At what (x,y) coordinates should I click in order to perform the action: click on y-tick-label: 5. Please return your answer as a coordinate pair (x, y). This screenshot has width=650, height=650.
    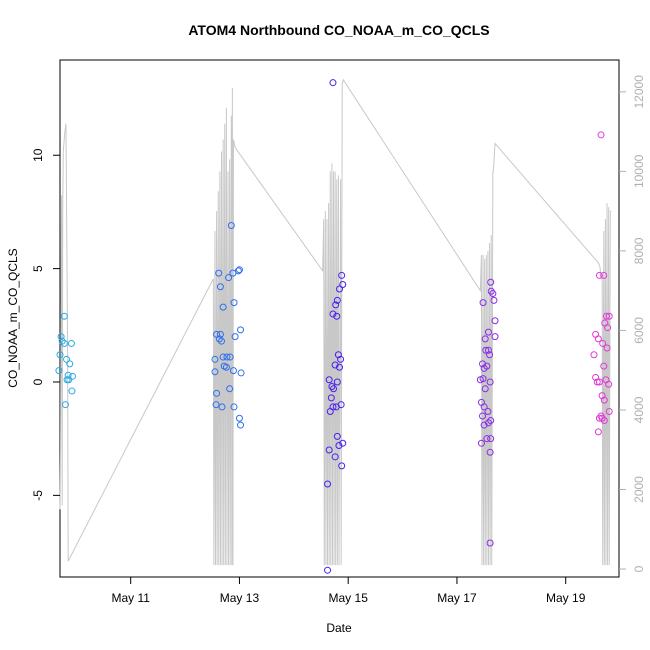
    Looking at the image, I should click on (38, 268).